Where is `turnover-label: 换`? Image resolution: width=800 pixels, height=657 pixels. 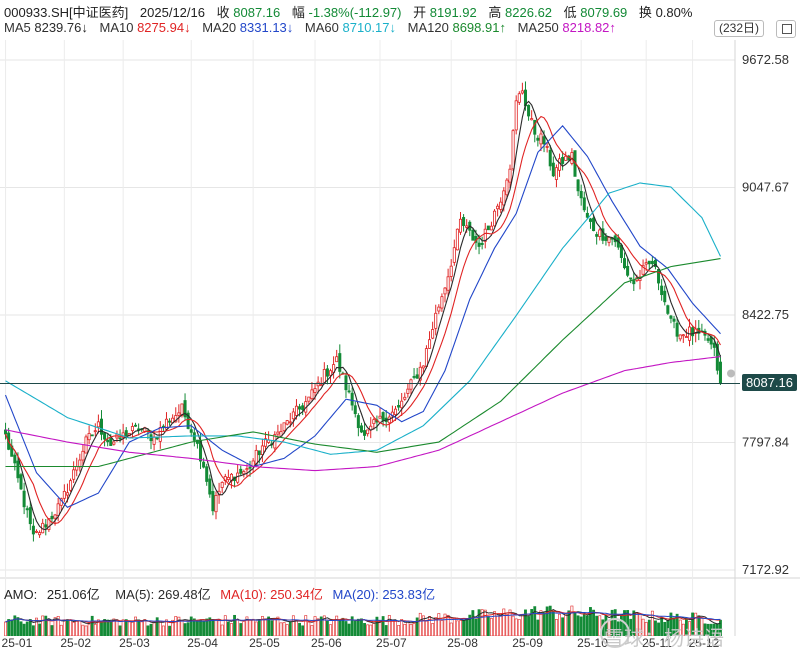 turnover-label: 换 is located at coordinates (645, 12).